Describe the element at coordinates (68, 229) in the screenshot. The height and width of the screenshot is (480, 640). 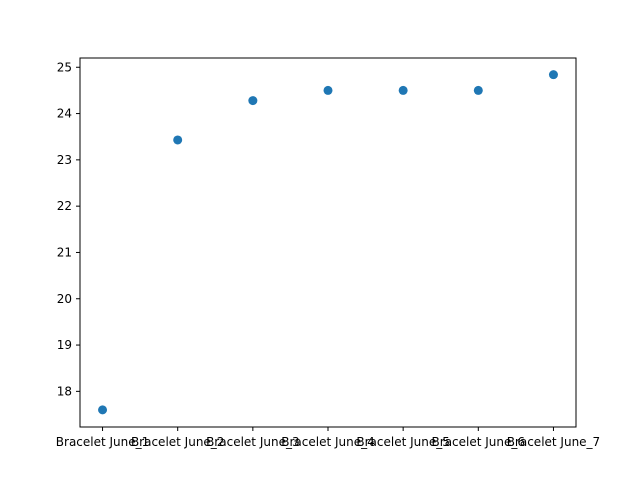
I see `y-axis: 18 19 20 21 22 23 24 25` at that location.